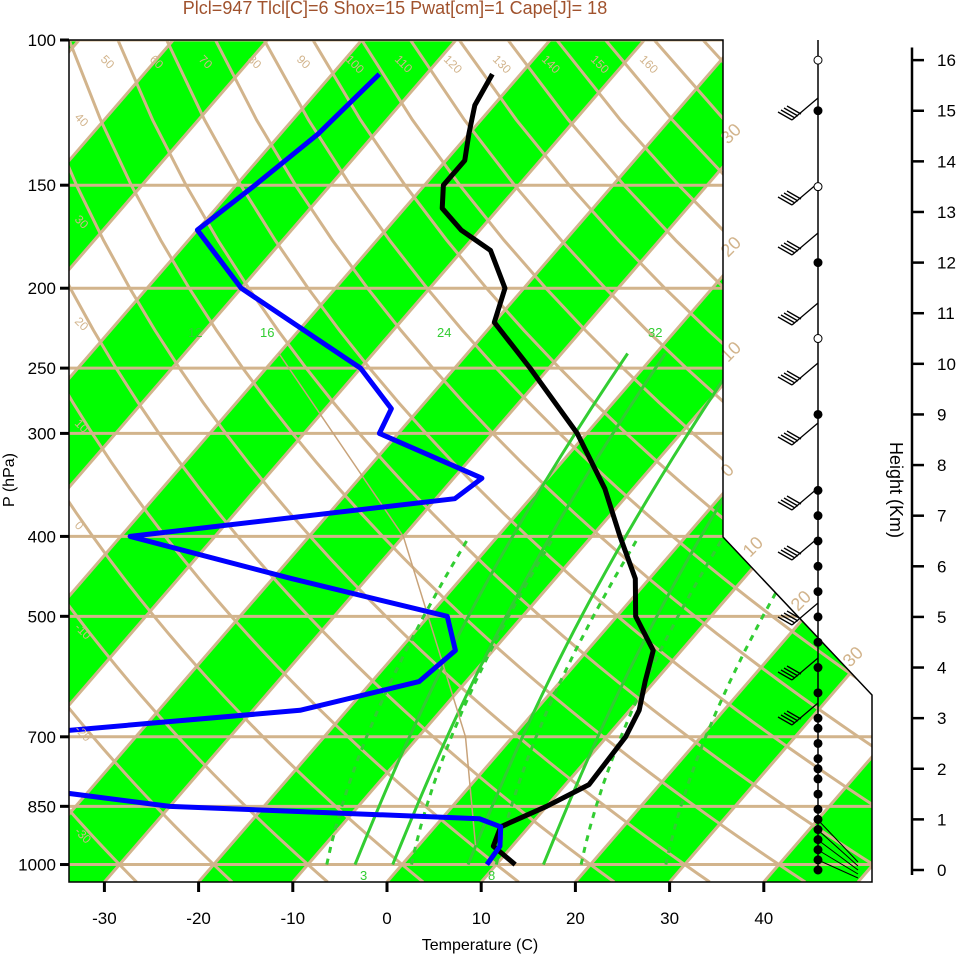 The height and width of the screenshot is (957, 961). Describe the element at coordinates (42, 368) in the screenshot. I see `pressure-tick-label: 250` at that location.